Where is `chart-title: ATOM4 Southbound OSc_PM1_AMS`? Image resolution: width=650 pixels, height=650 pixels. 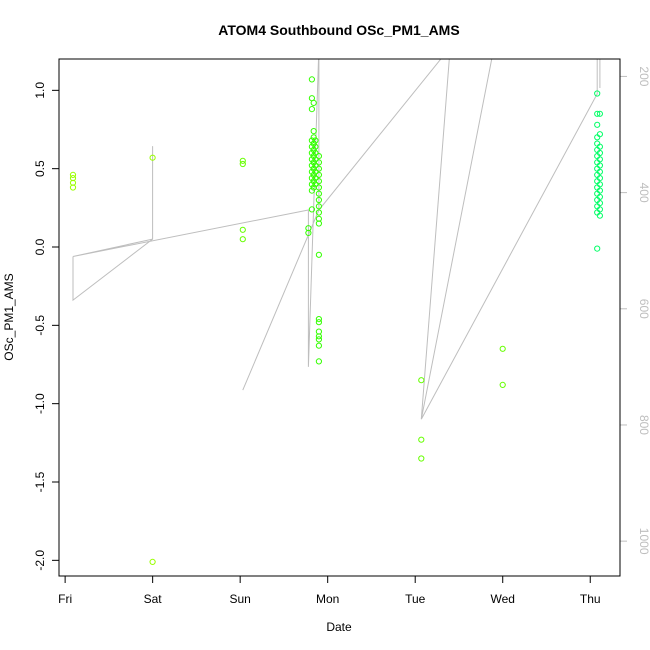
chart-title: ATOM4 Southbound OSc_PM1_AMS is located at coordinates (338, 30).